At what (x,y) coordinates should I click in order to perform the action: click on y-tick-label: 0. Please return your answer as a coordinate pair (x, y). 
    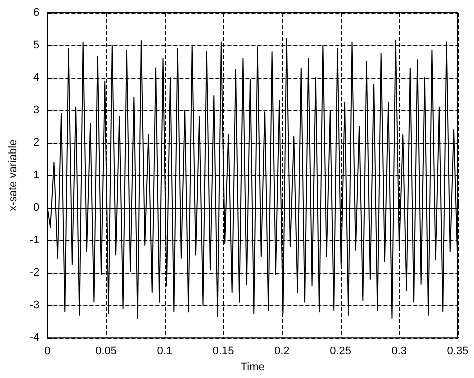
    Looking at the image, I should click on (37, 208).